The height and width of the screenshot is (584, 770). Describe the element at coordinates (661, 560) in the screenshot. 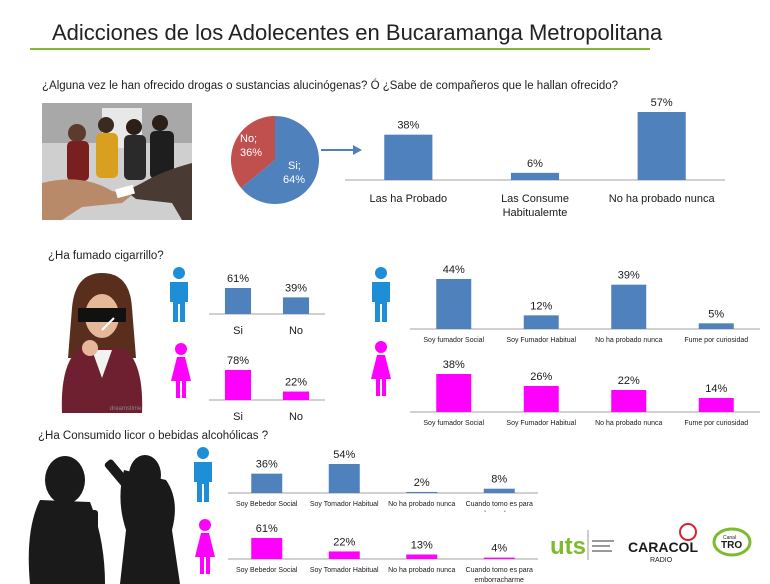

I see `caracol-logo-sub: RADIO` at that location.